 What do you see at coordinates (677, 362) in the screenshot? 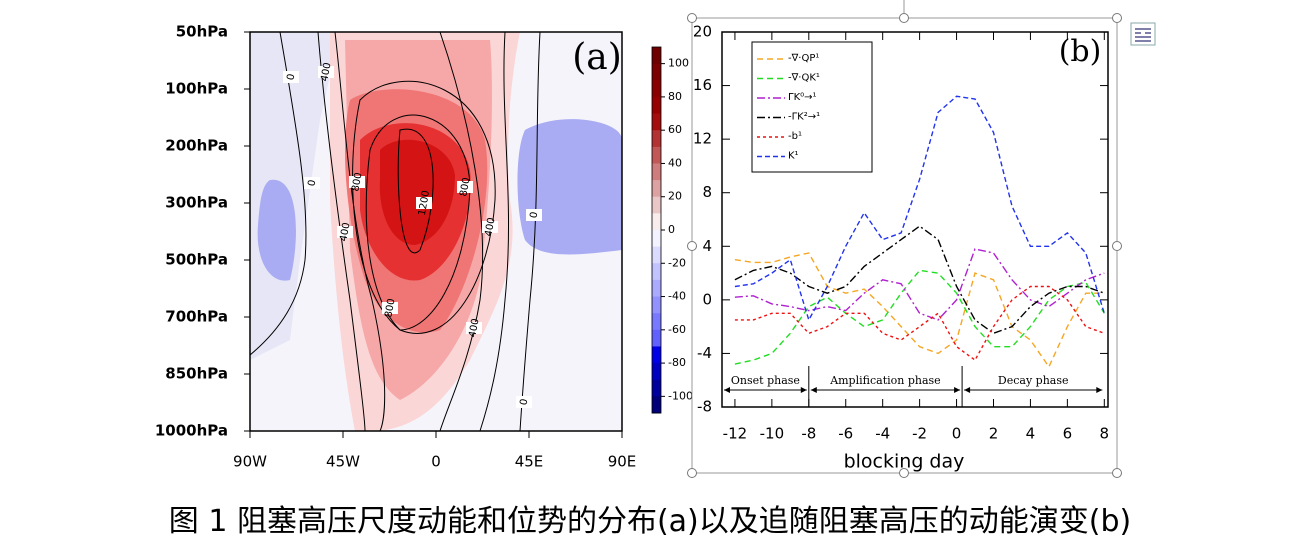
I see `colorbar-tick-label: -80` at bounding box center [677, 362].